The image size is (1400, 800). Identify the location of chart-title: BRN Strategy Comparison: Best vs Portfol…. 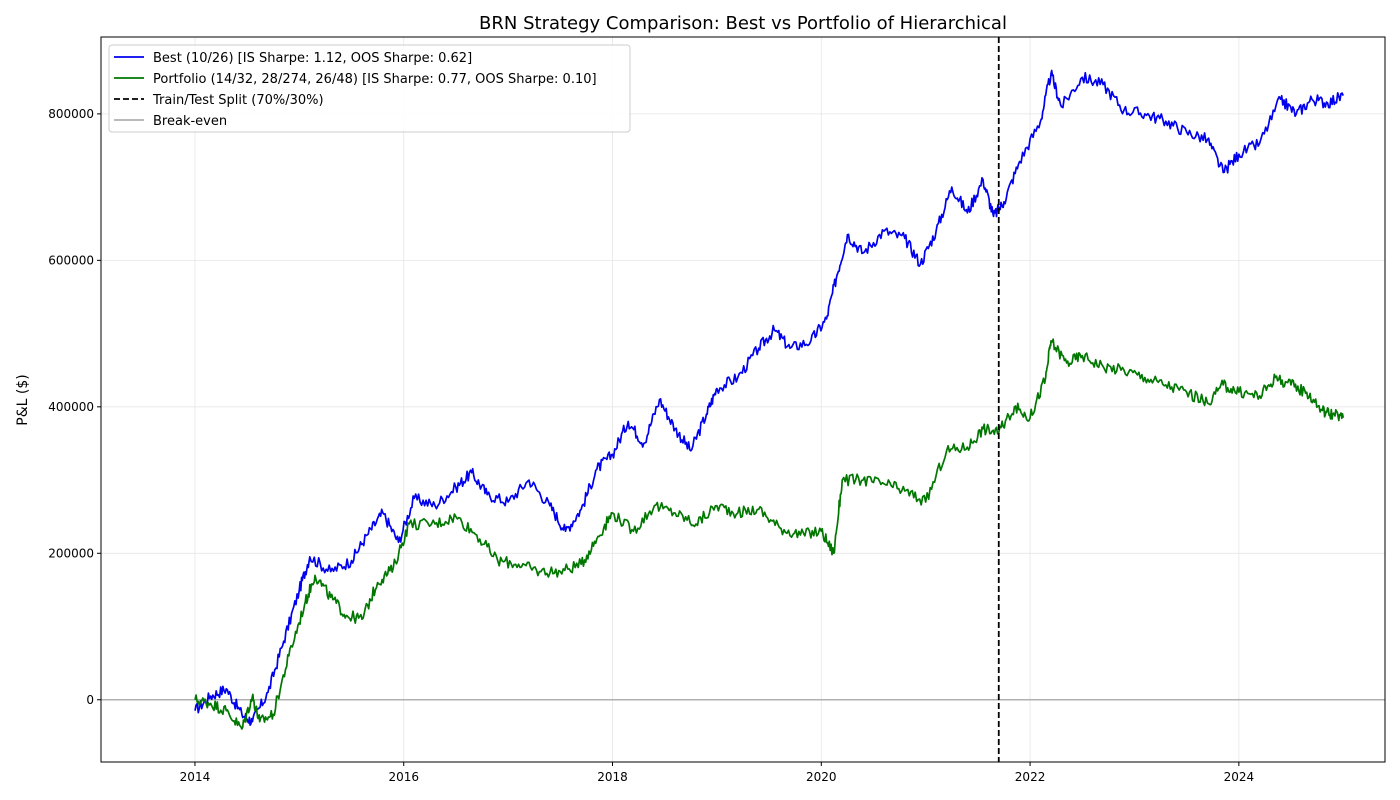
(743, 23).